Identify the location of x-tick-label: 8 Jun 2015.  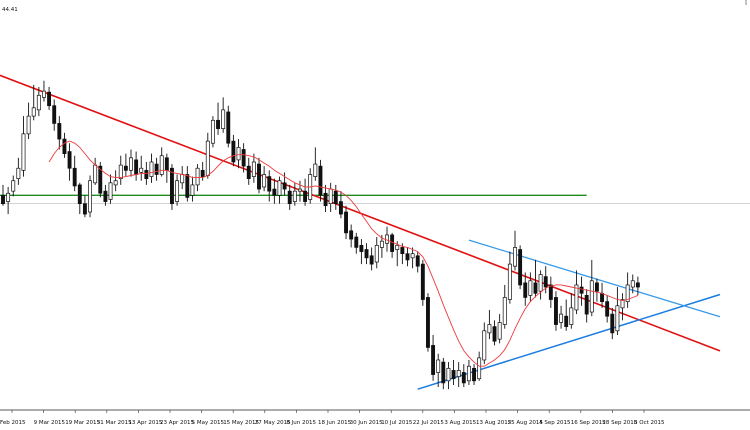
(301, 423).